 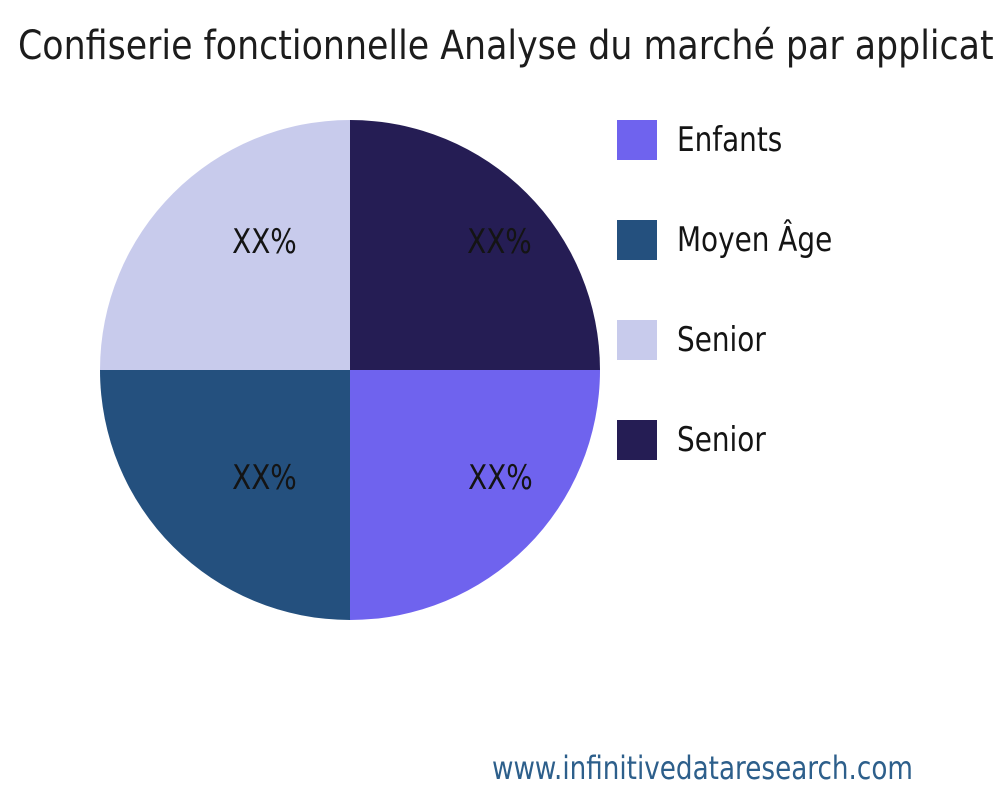 I want to click on legend-item-moyen-age: Moyen Âge, so click(x=741, y=240).